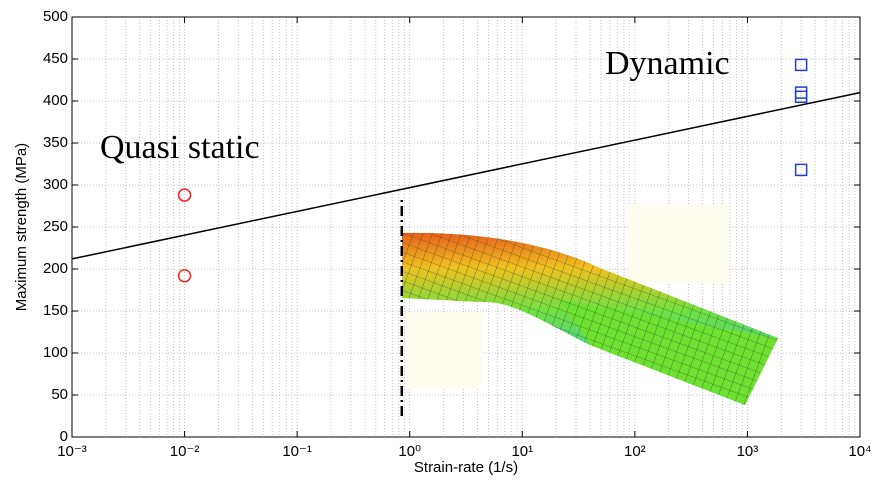 Image resolution: width=872 pixels, height=482 pixels. What do you see at coordinates (409, 451) in the screenshot?
I see `x-tick-label: 10⁰` at bounding box center [409, 451].